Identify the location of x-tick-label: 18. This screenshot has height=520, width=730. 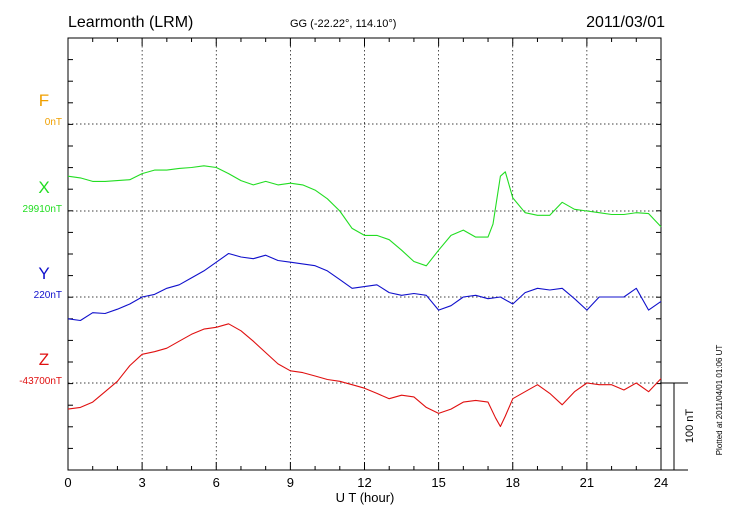
(513, 482).